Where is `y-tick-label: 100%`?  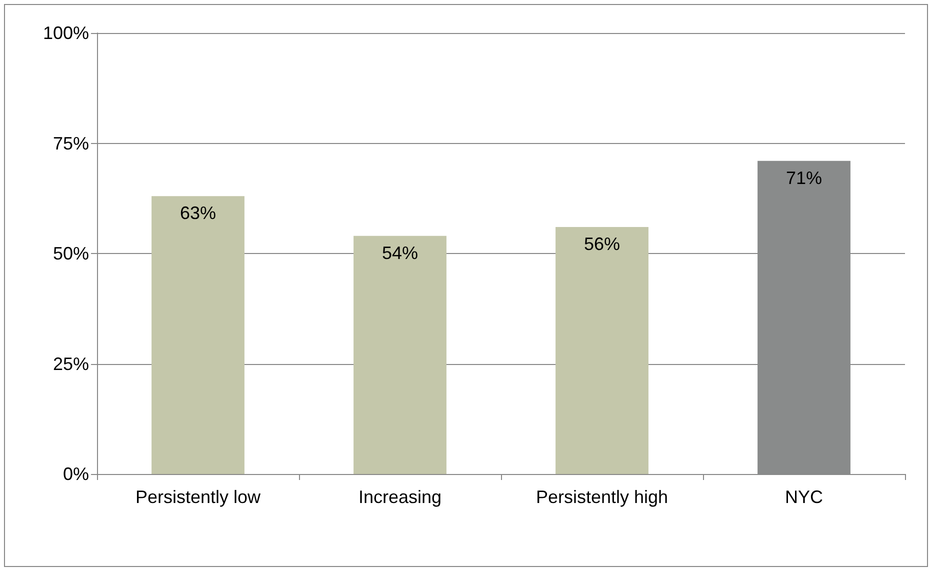 y-tick-label: 100% is located at coordinates (65, 33).